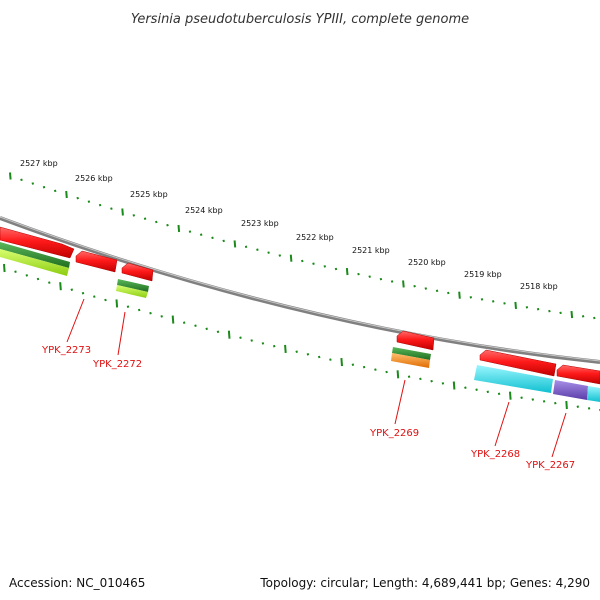  I want to click on kbp-label: 2526 kbp, so click(94, 178).